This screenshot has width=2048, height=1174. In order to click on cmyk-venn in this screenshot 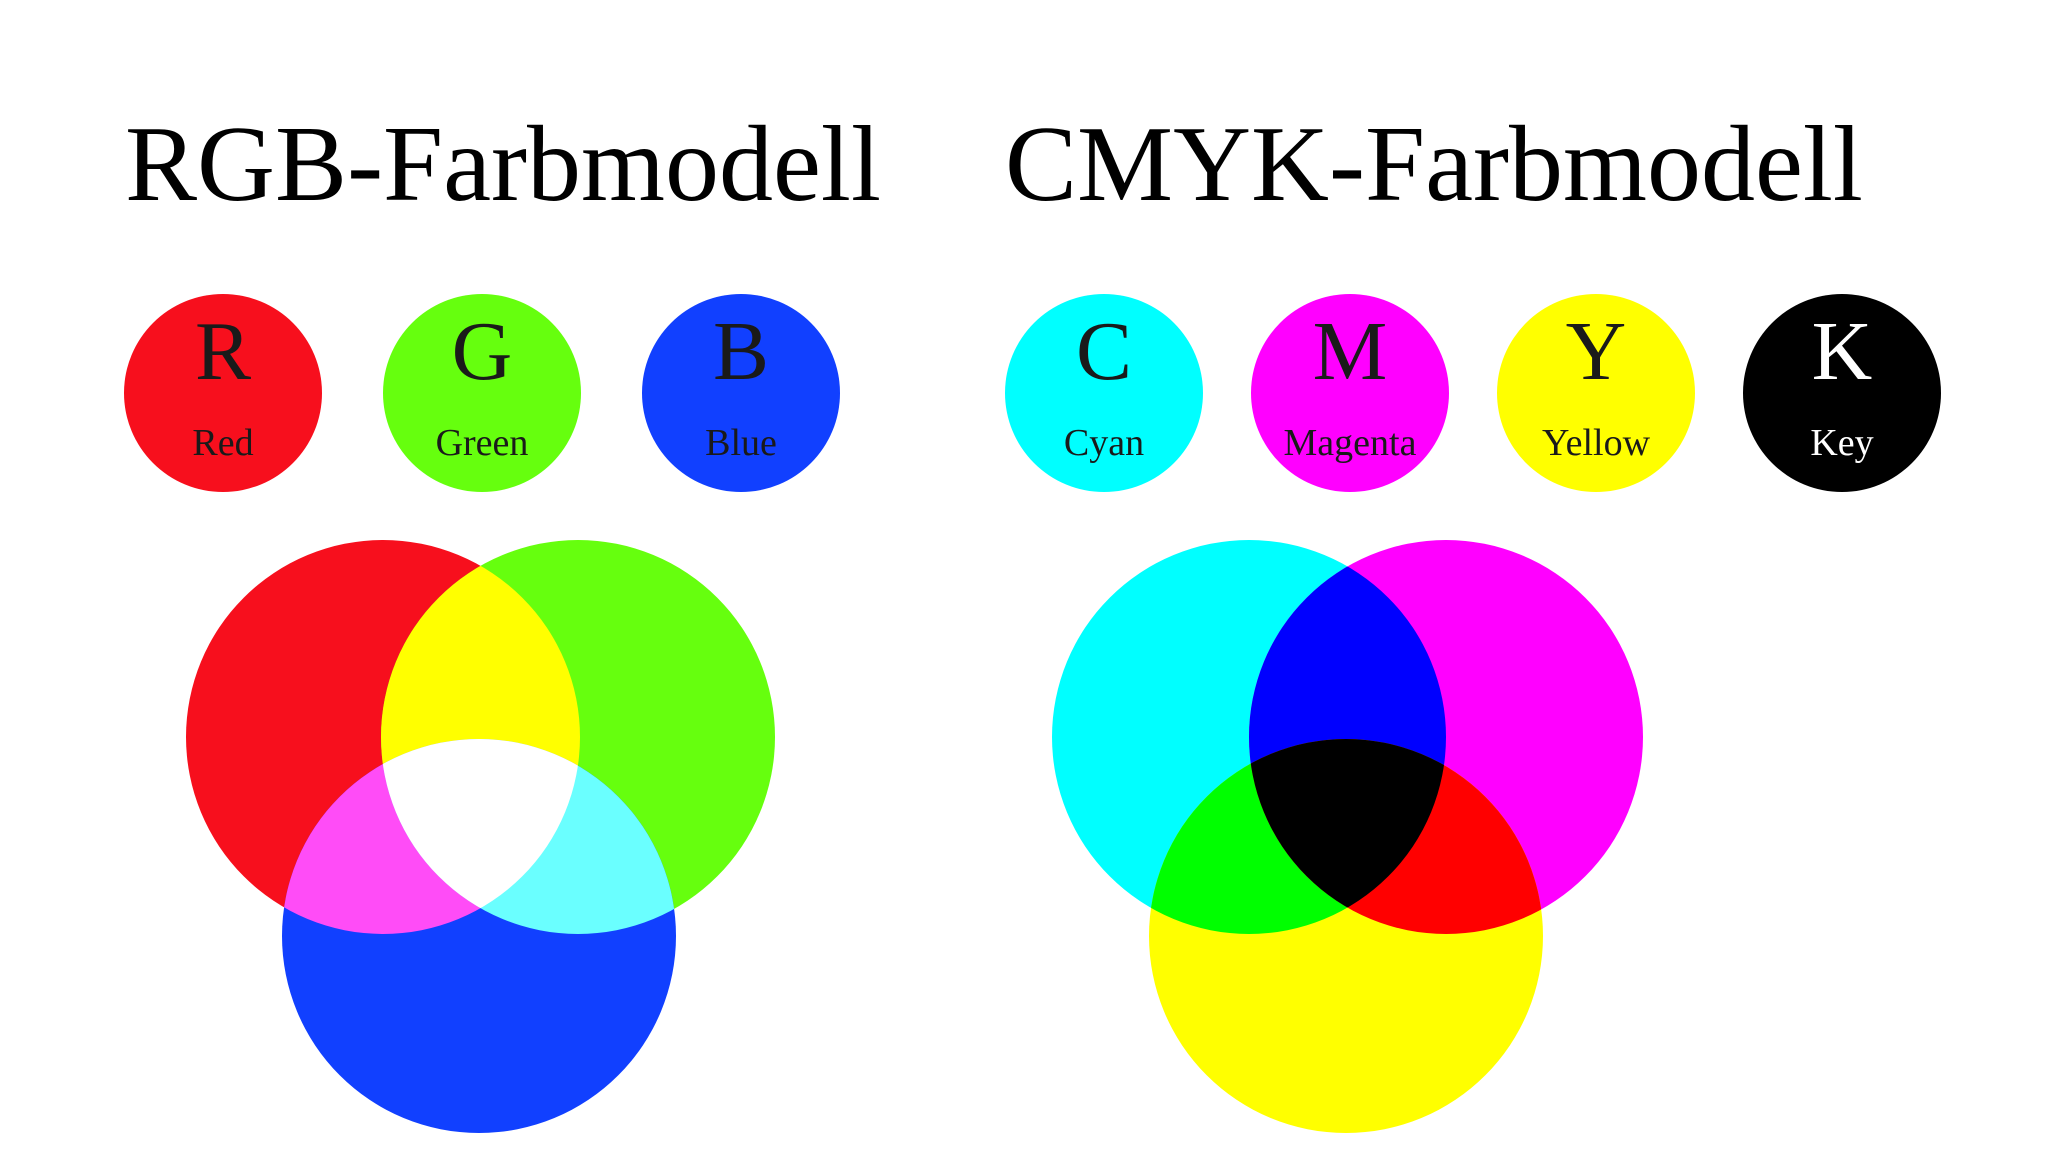, I will do `click(1347, 836)`.